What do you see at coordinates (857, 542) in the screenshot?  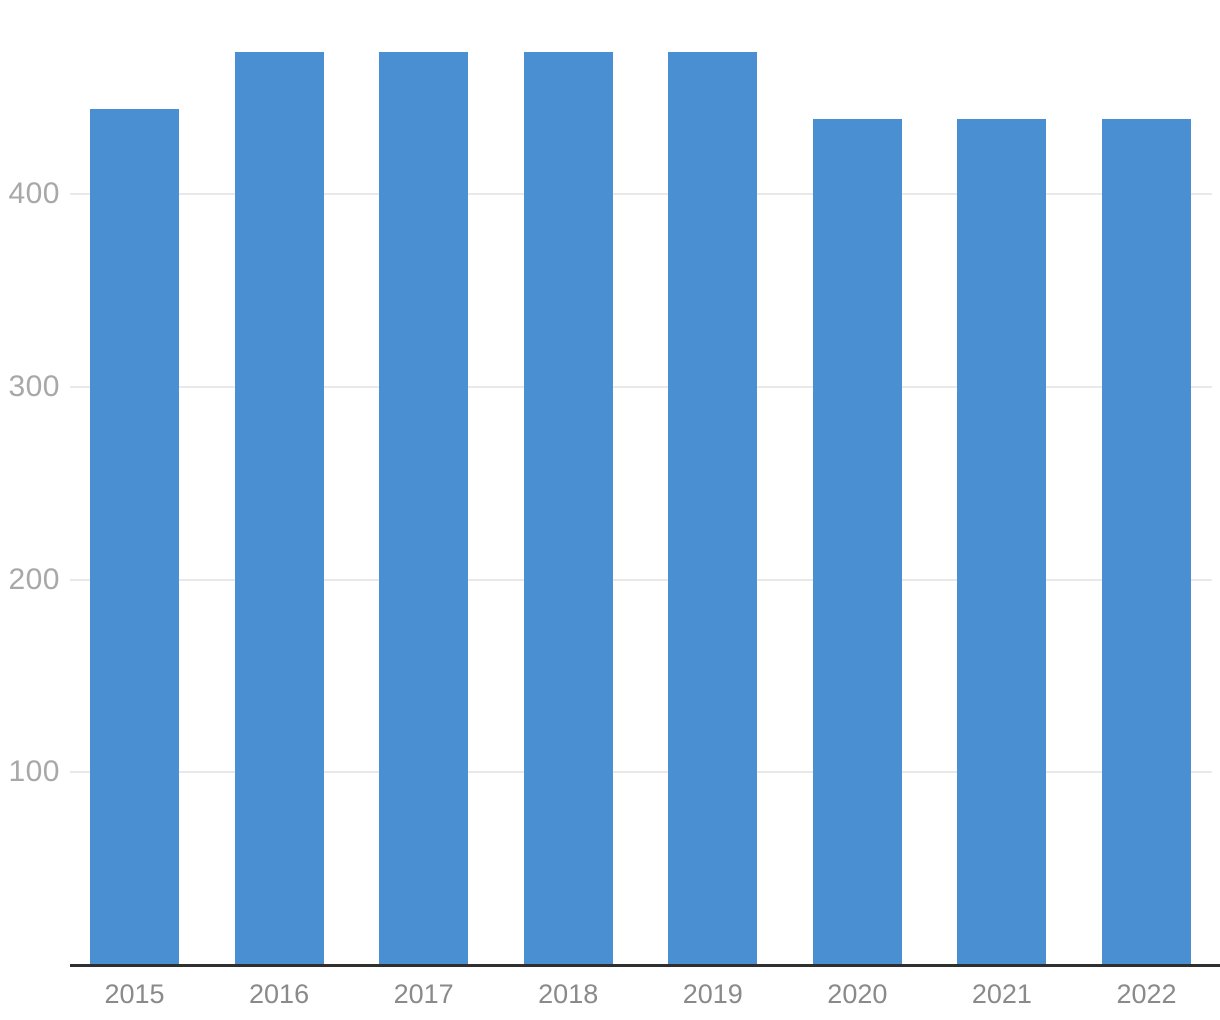 I see `bar-2020` at bounding box center [857, 542].